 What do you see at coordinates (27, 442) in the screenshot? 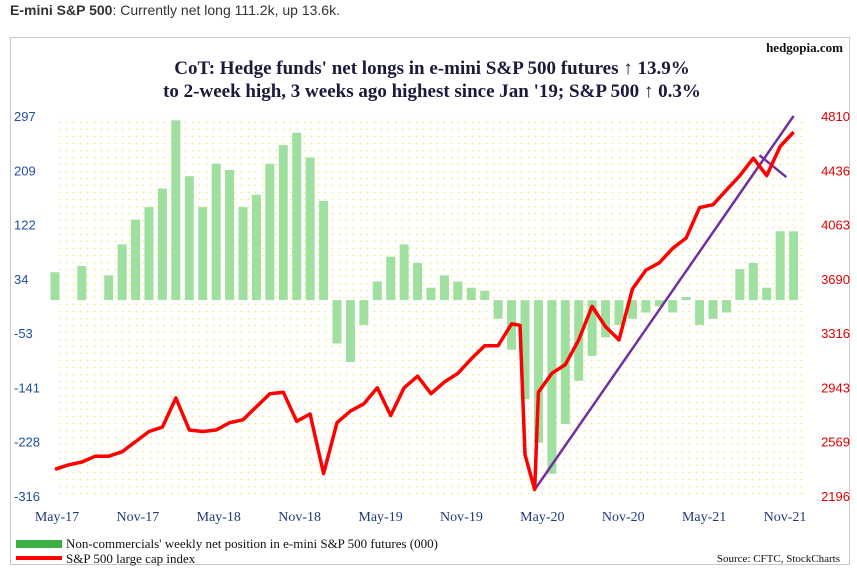
I see `left-axis-tick-label: -228` at bounding box center [27, 442].